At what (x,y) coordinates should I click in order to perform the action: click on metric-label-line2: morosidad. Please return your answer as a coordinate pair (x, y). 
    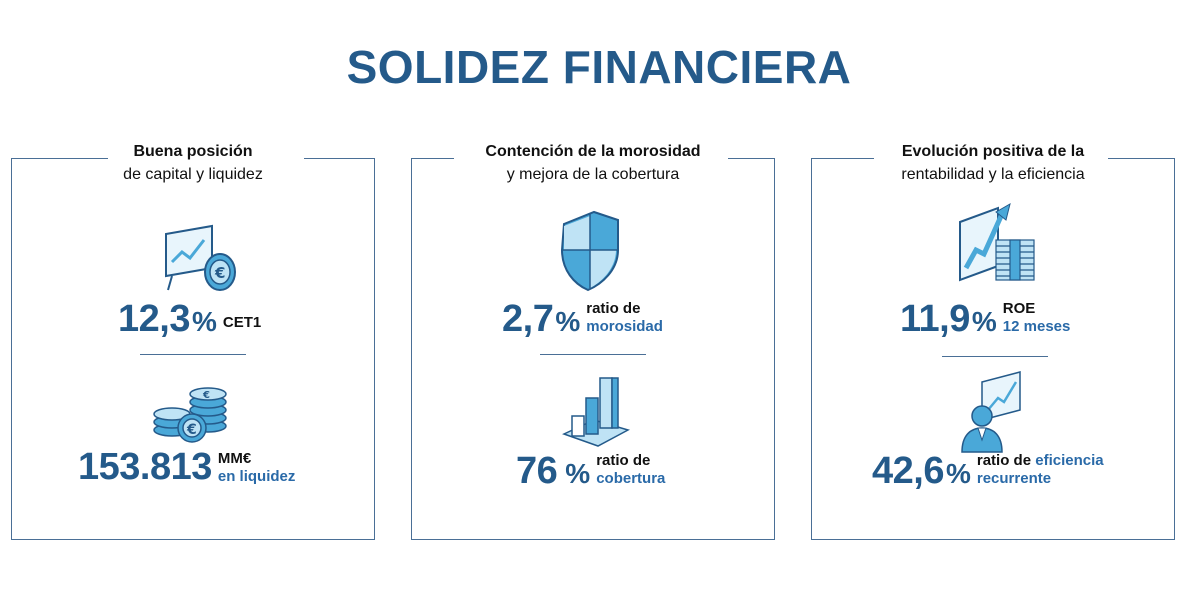
    Looking at the image, I should click on (624, 326).